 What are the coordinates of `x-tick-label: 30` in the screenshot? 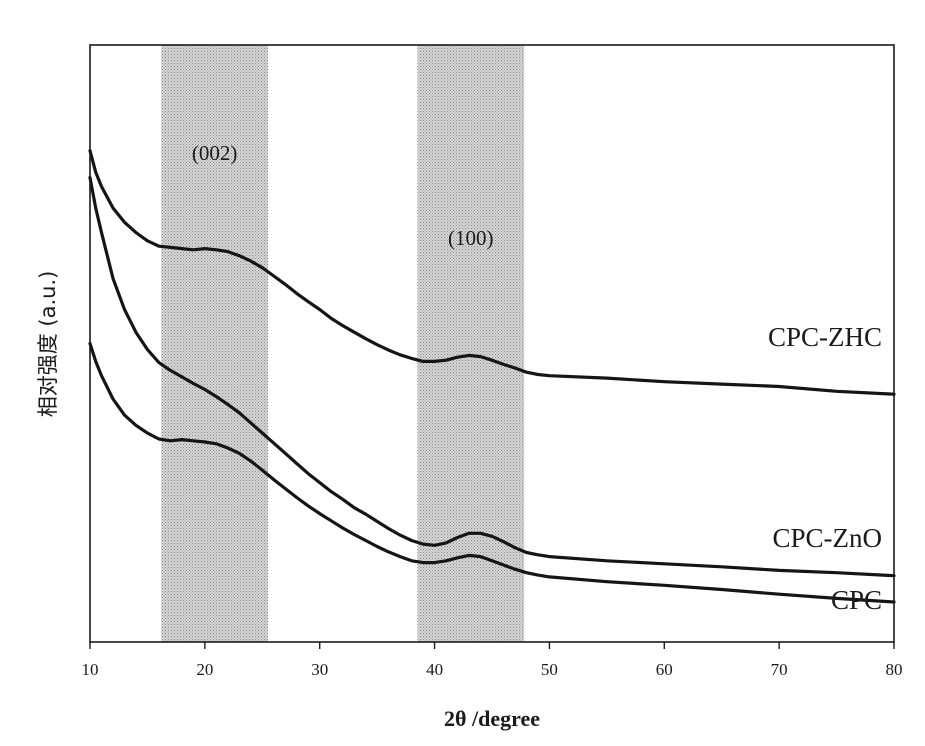 It's located at (319, 669).